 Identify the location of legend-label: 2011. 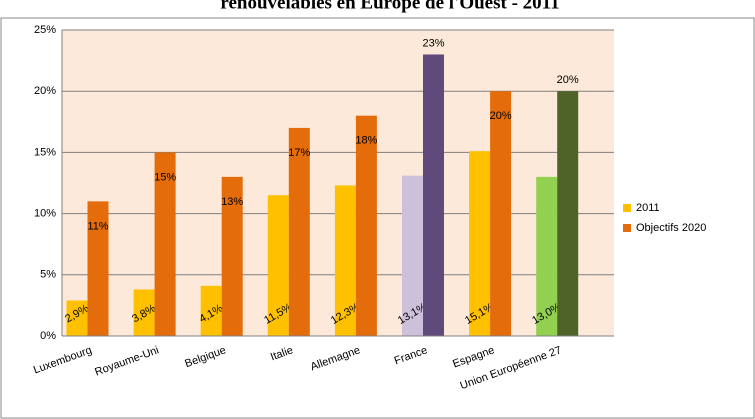
(648, 208).